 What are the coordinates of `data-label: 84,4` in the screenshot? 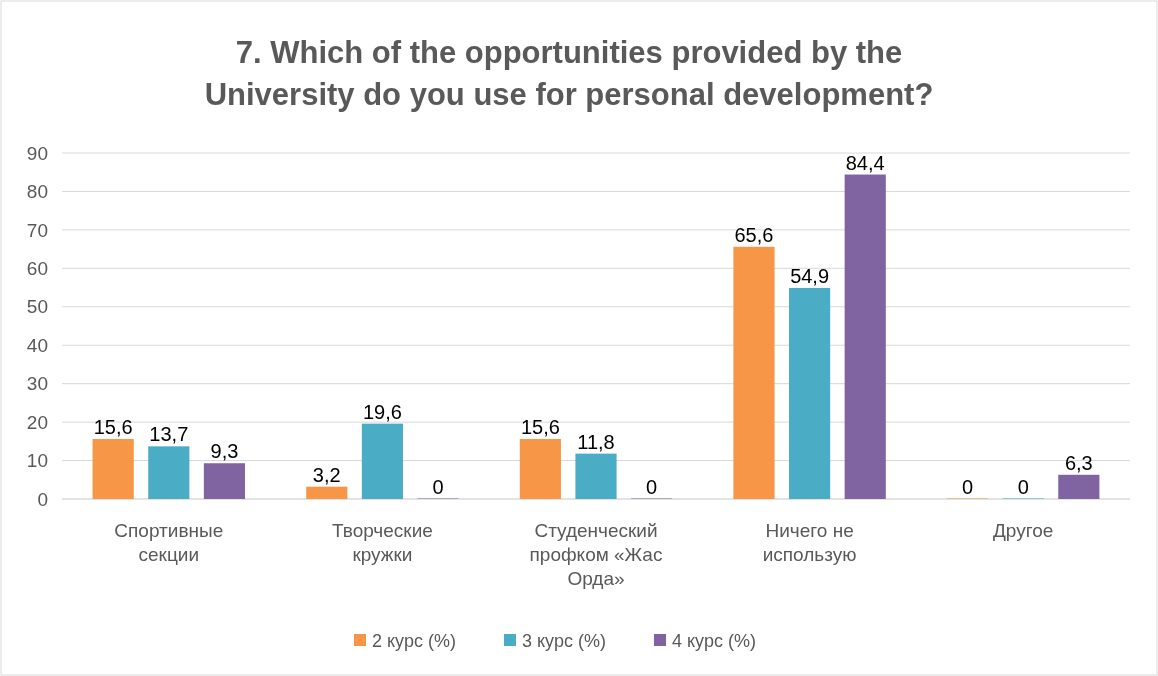 It's located at (865, 162).